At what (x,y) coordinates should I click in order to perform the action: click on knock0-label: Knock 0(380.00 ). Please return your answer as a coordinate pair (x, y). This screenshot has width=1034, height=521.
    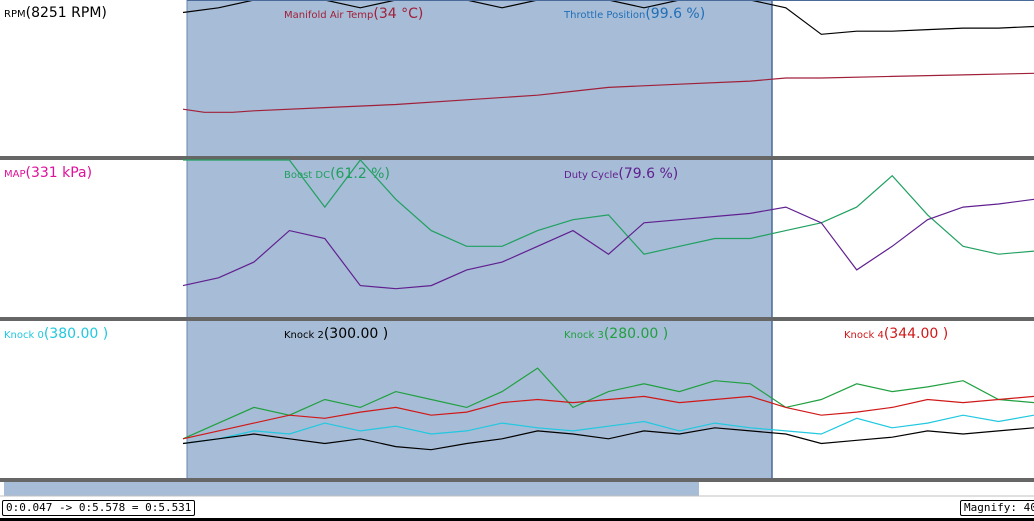
    Looking at the image, I should click on (56, 333).